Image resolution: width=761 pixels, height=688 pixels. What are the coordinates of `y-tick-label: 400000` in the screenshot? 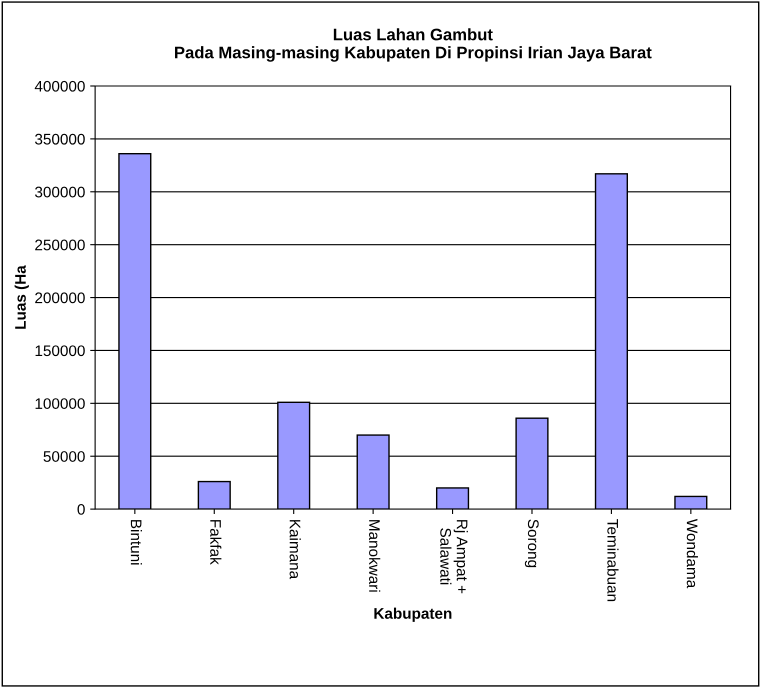 It's located at (59, 86).